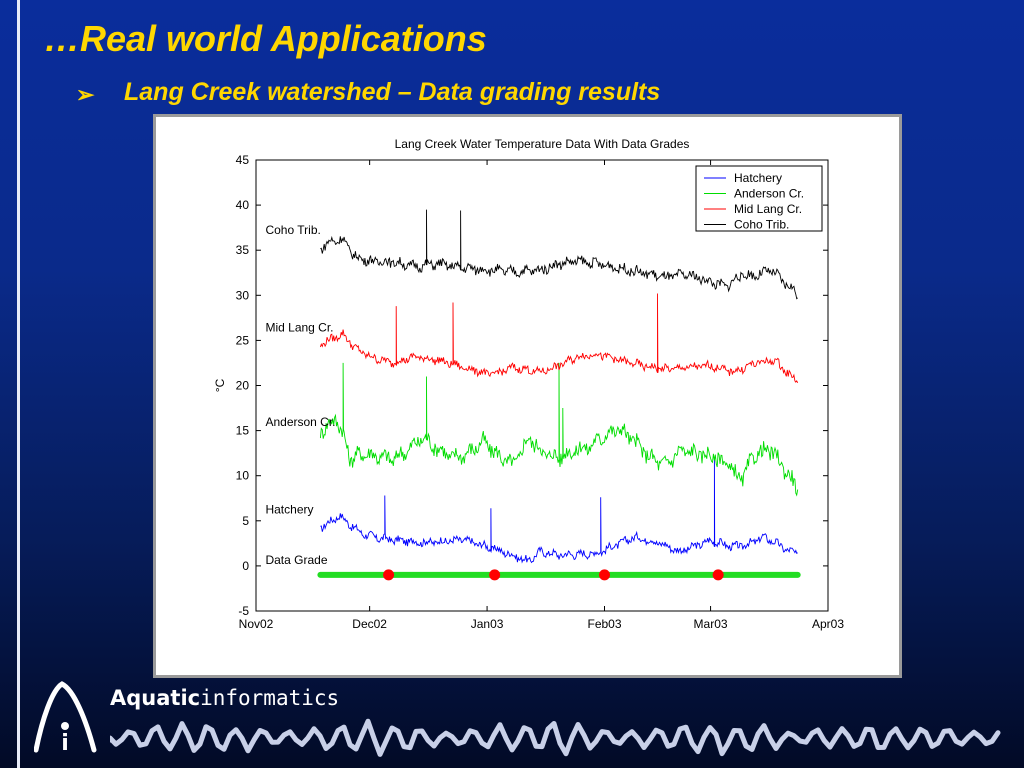 Image resolution: width=1024 pixels, height=768 pixels. I want to click on x-tick-label: Apr03, so click(828, 624).